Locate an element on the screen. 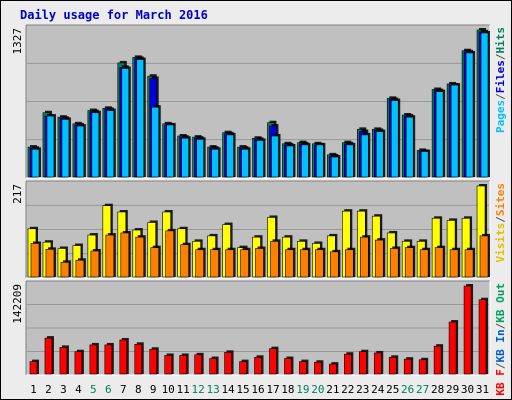 The width and height of the screenshot is (512, 400). day-label: 16 is located at coordinates (257, 389).